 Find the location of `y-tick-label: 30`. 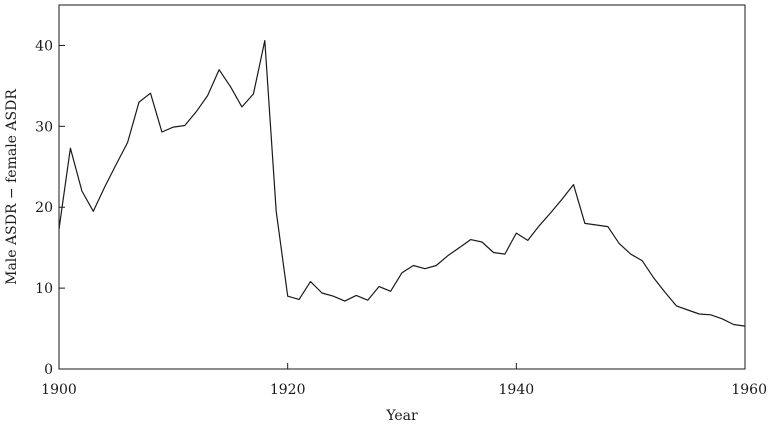

y-tick-label: 30 is located at coordinates (44, 127).